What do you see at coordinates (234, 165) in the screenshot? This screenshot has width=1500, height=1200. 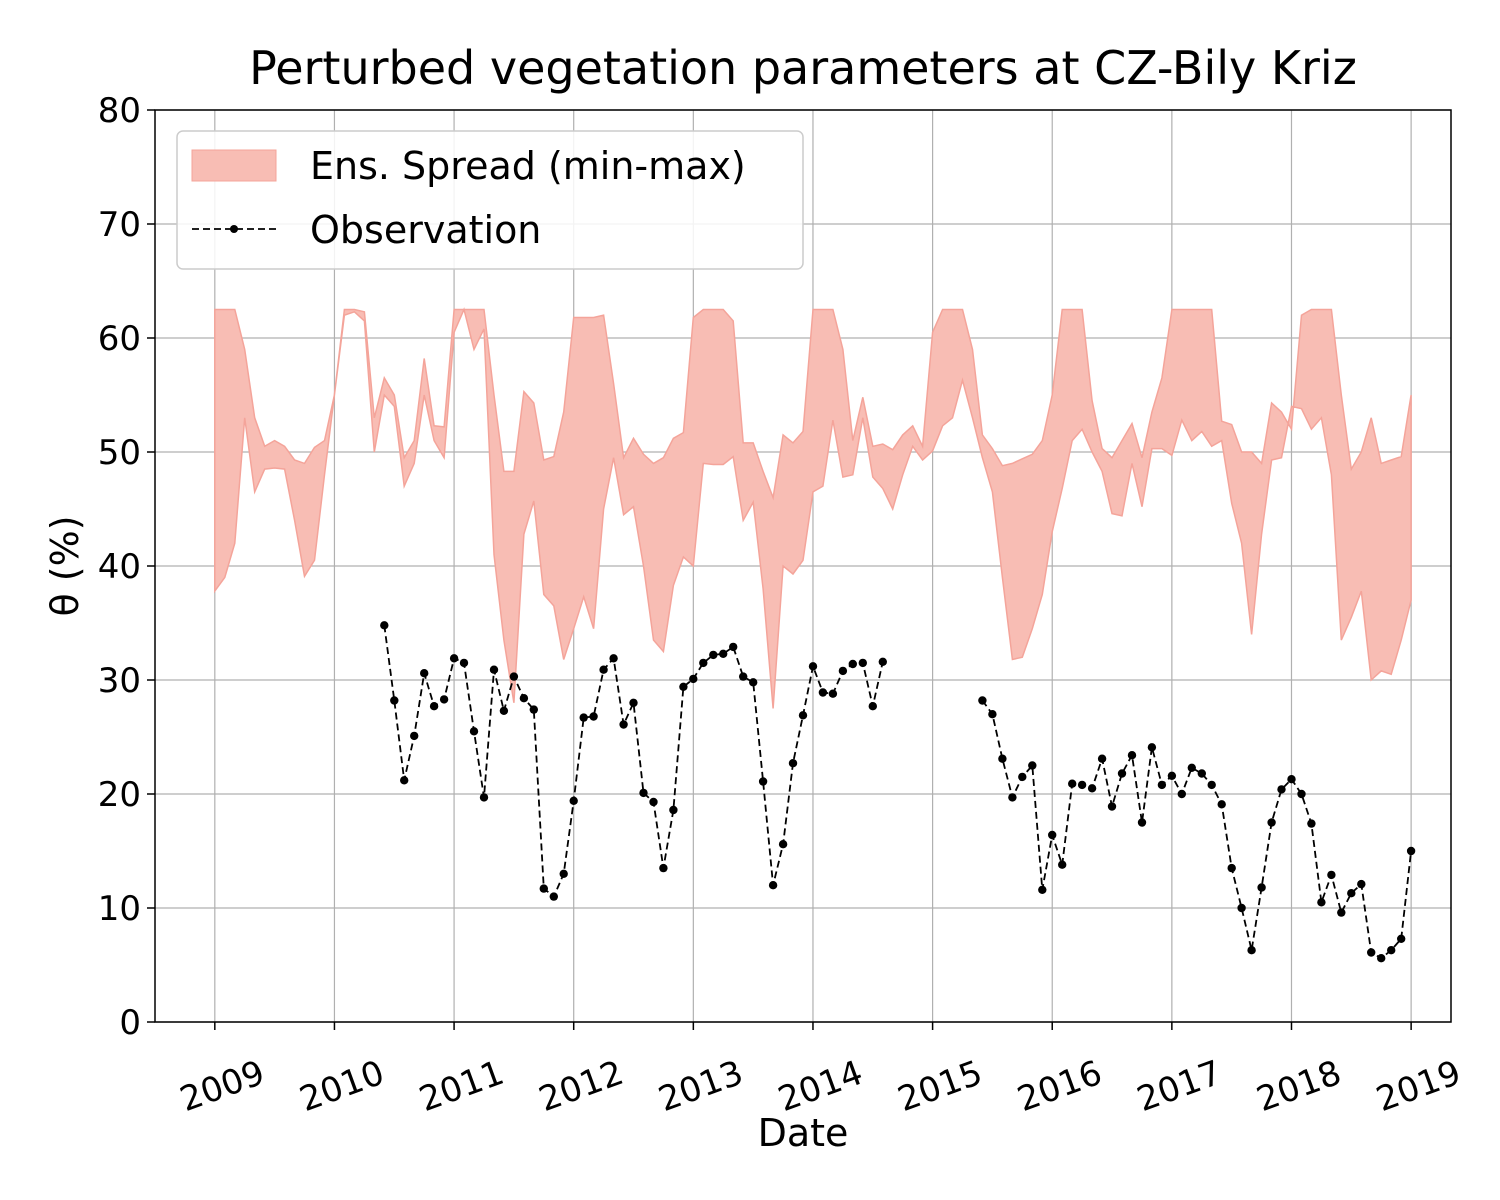 I see `legend-spread-swatch` at bounding box center [234, 165].